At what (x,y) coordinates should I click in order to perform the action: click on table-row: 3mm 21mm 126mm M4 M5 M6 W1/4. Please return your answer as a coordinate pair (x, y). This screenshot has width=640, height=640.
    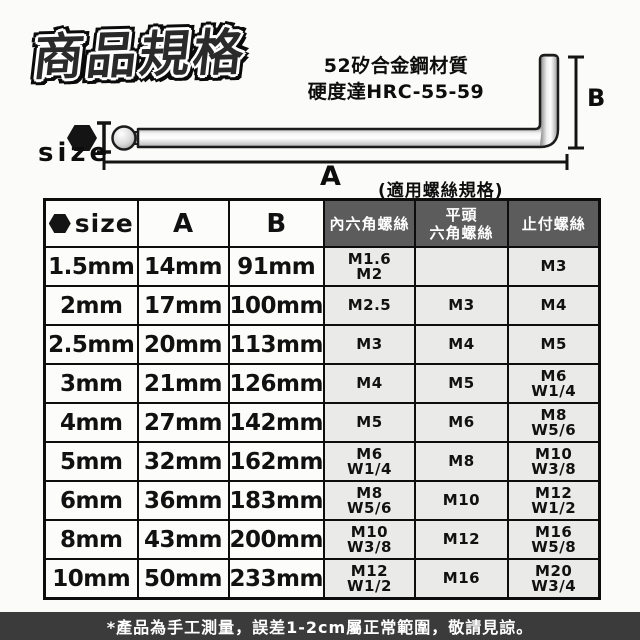
    Looking at the image, I should click on (322, 383).